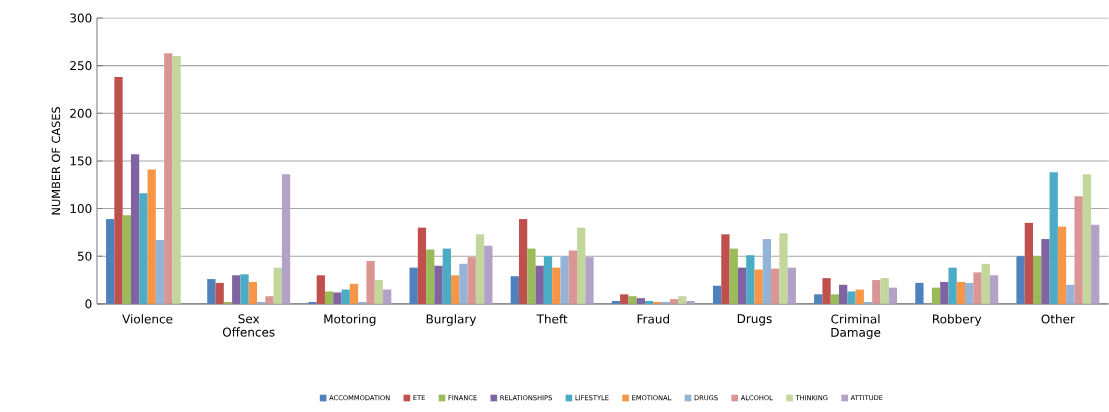 This screenshot has width=1109, height=412. I want to click on x-tick-label: Sex Offences, so click(248, 325).